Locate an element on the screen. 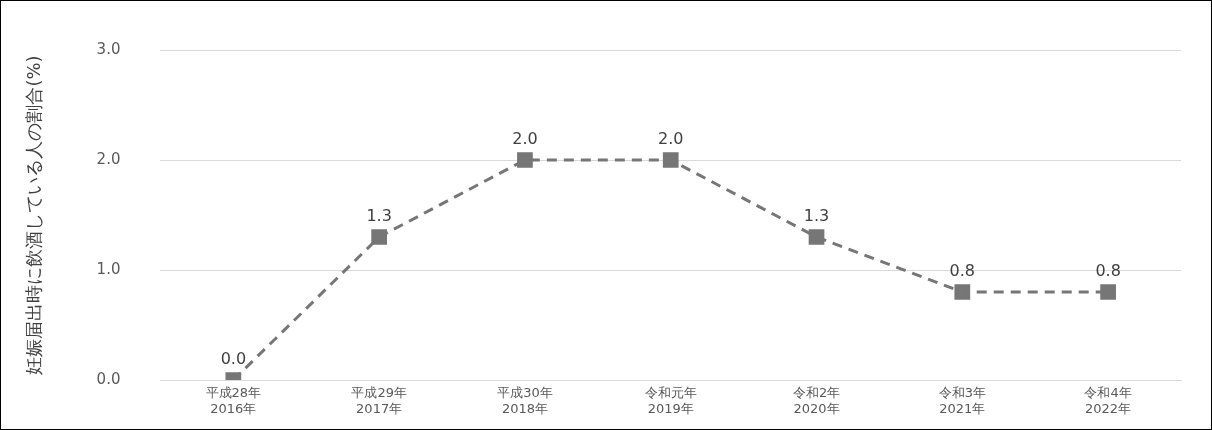 The width and height of the screenshot is (1212, 430). y-tick-label: 3.0 is located at coordinates (108, 48).